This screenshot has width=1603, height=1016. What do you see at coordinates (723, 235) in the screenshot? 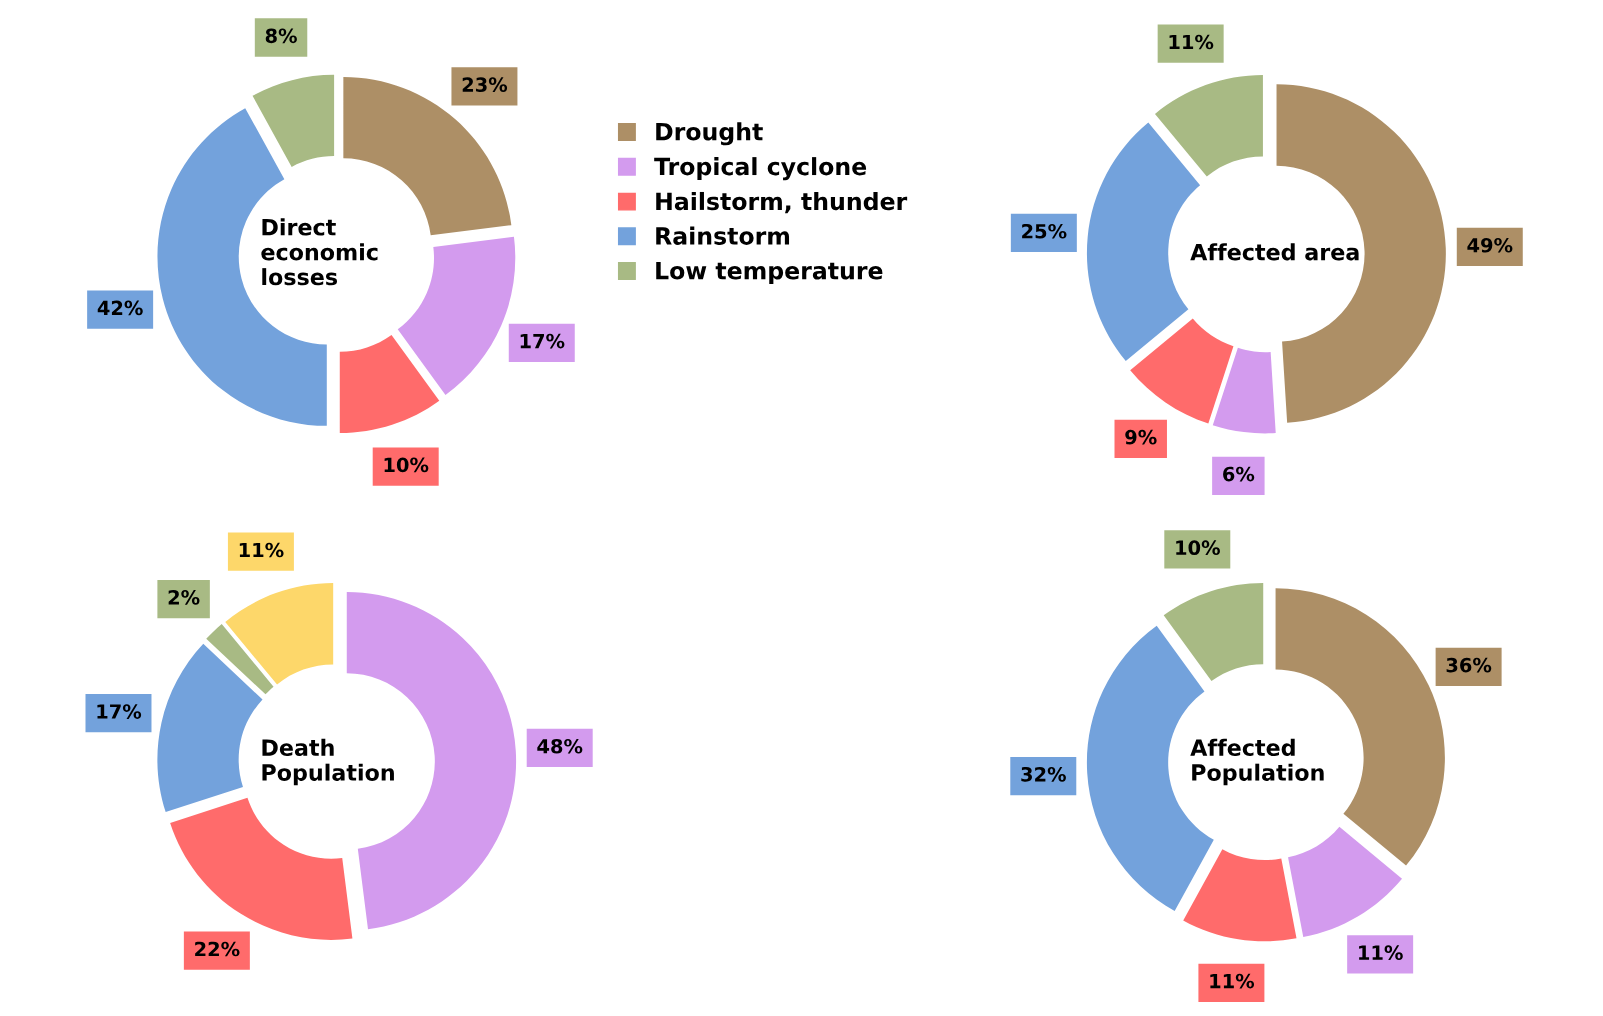
I see `legend-label: Rainstorm` at bounding box center [723, 235].